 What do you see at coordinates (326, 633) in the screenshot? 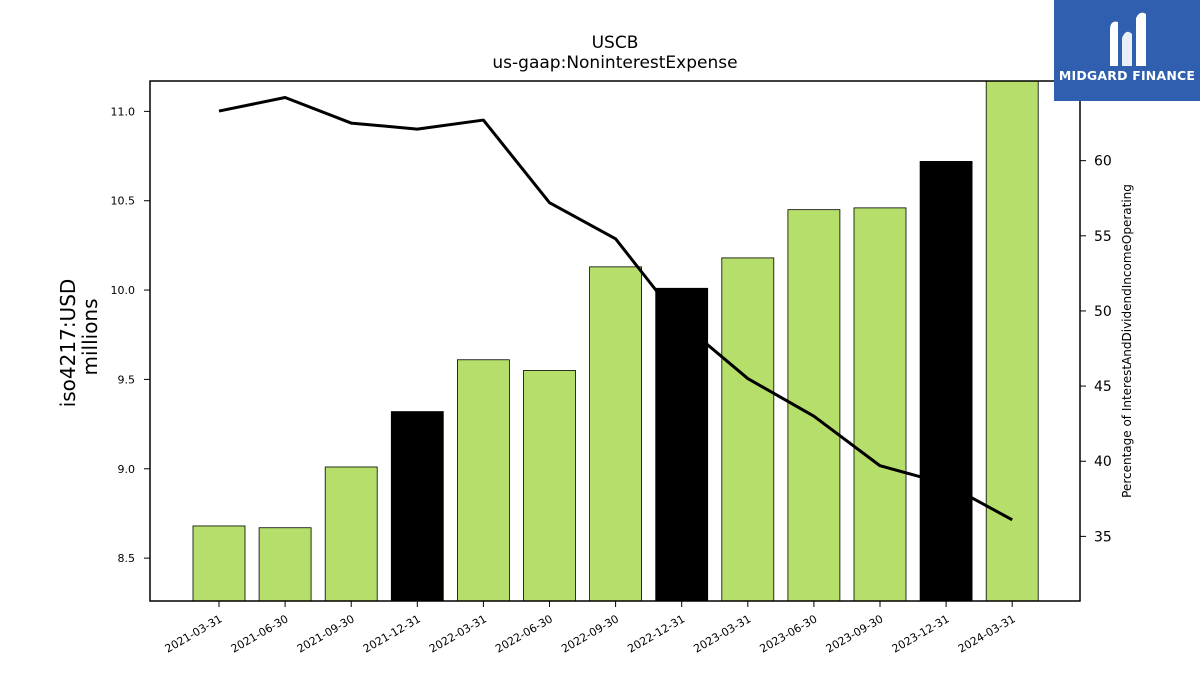
I see `x-tick-label: 2021-09-30` at bounding box center [326, 633].